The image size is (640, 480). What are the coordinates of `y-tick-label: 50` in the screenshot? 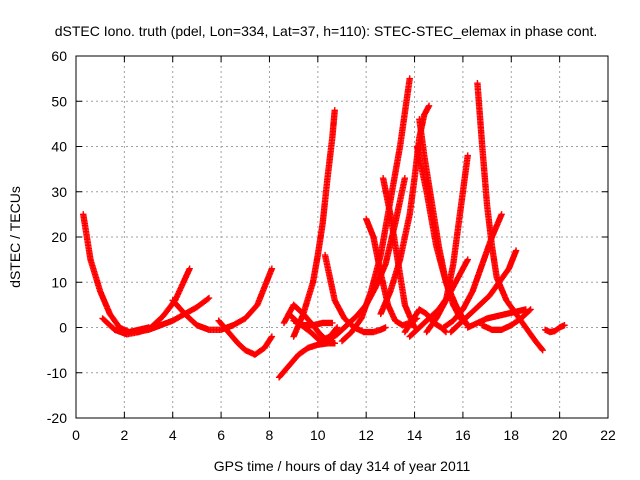 It's located at (59, 101).